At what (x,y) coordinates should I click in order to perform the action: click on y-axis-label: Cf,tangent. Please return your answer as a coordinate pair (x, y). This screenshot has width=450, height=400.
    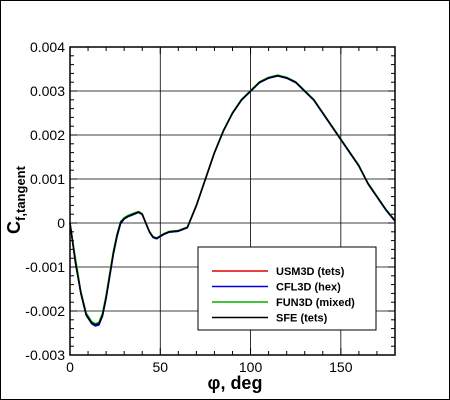
    Looking at the image, I should click on (16, 199).